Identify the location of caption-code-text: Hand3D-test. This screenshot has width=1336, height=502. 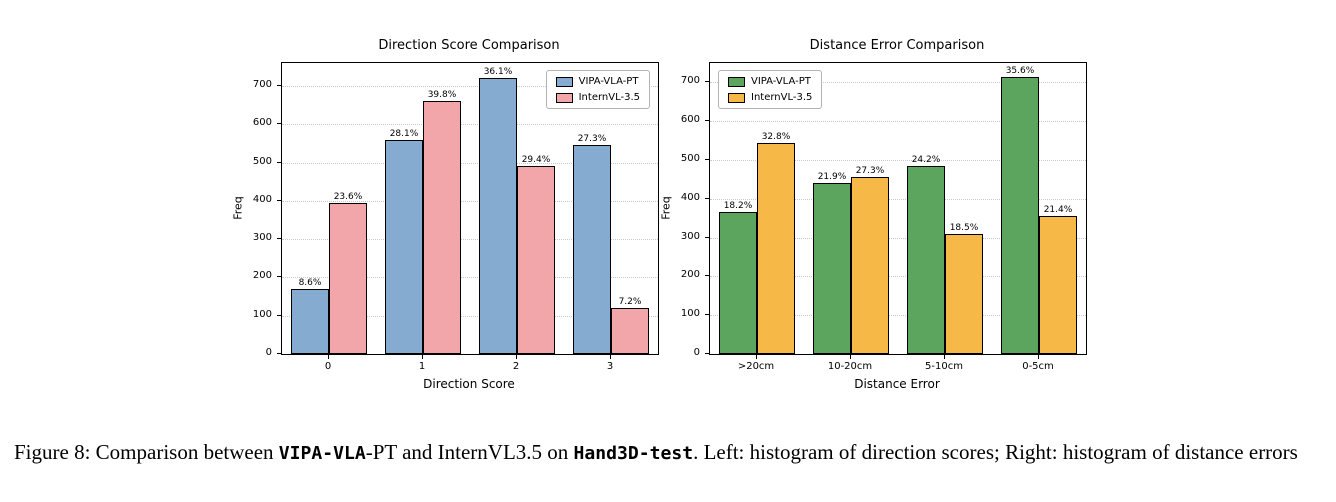
(633, 453).